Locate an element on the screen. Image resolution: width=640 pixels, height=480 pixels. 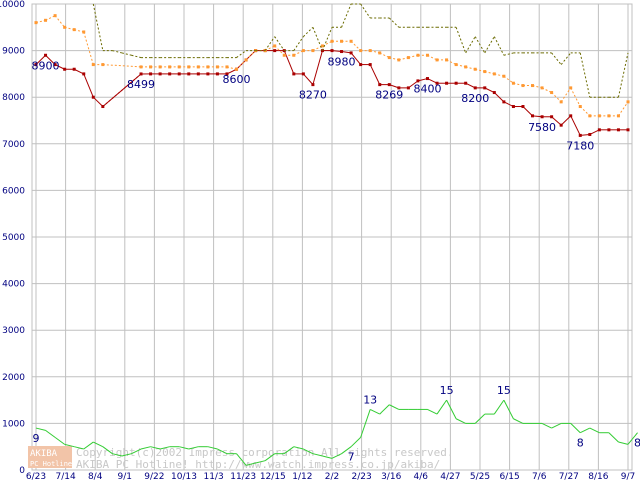
data-label: 8 is located at coordinates (580, 443).